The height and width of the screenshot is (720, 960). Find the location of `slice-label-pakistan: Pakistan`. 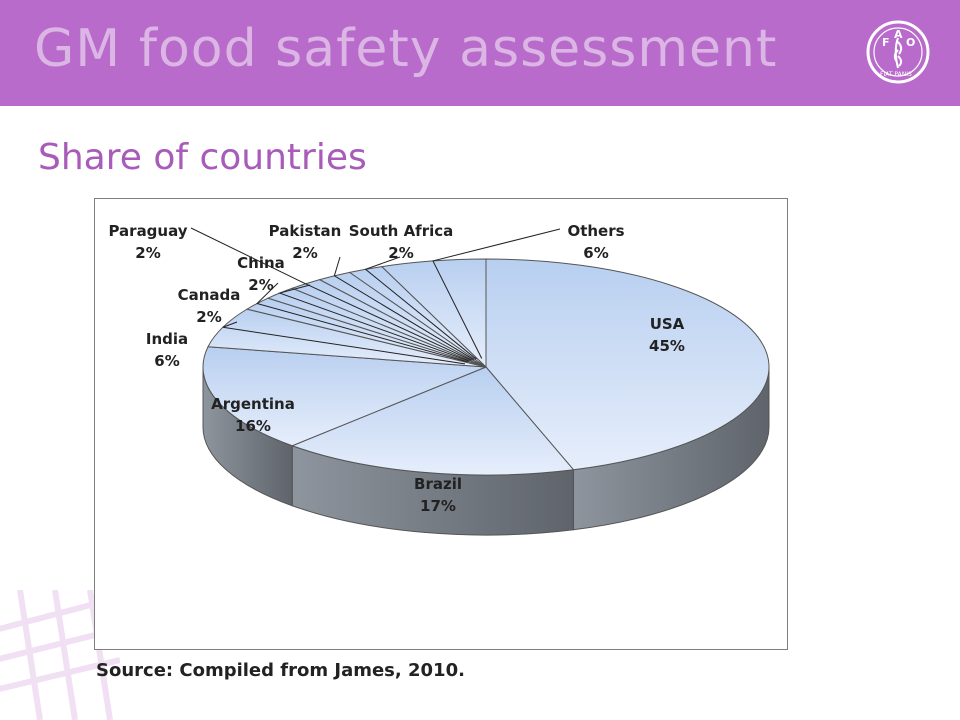

slice-label-pakistan: Pakistan is located at coordinates (305, 231).